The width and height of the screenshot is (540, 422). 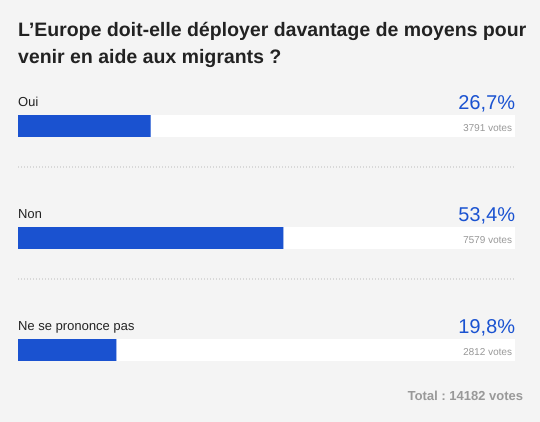 What do you see at coordinates (487, 327) in the screenshot?
I see `data-label: 19,8%` at bounding box center [487, 327].